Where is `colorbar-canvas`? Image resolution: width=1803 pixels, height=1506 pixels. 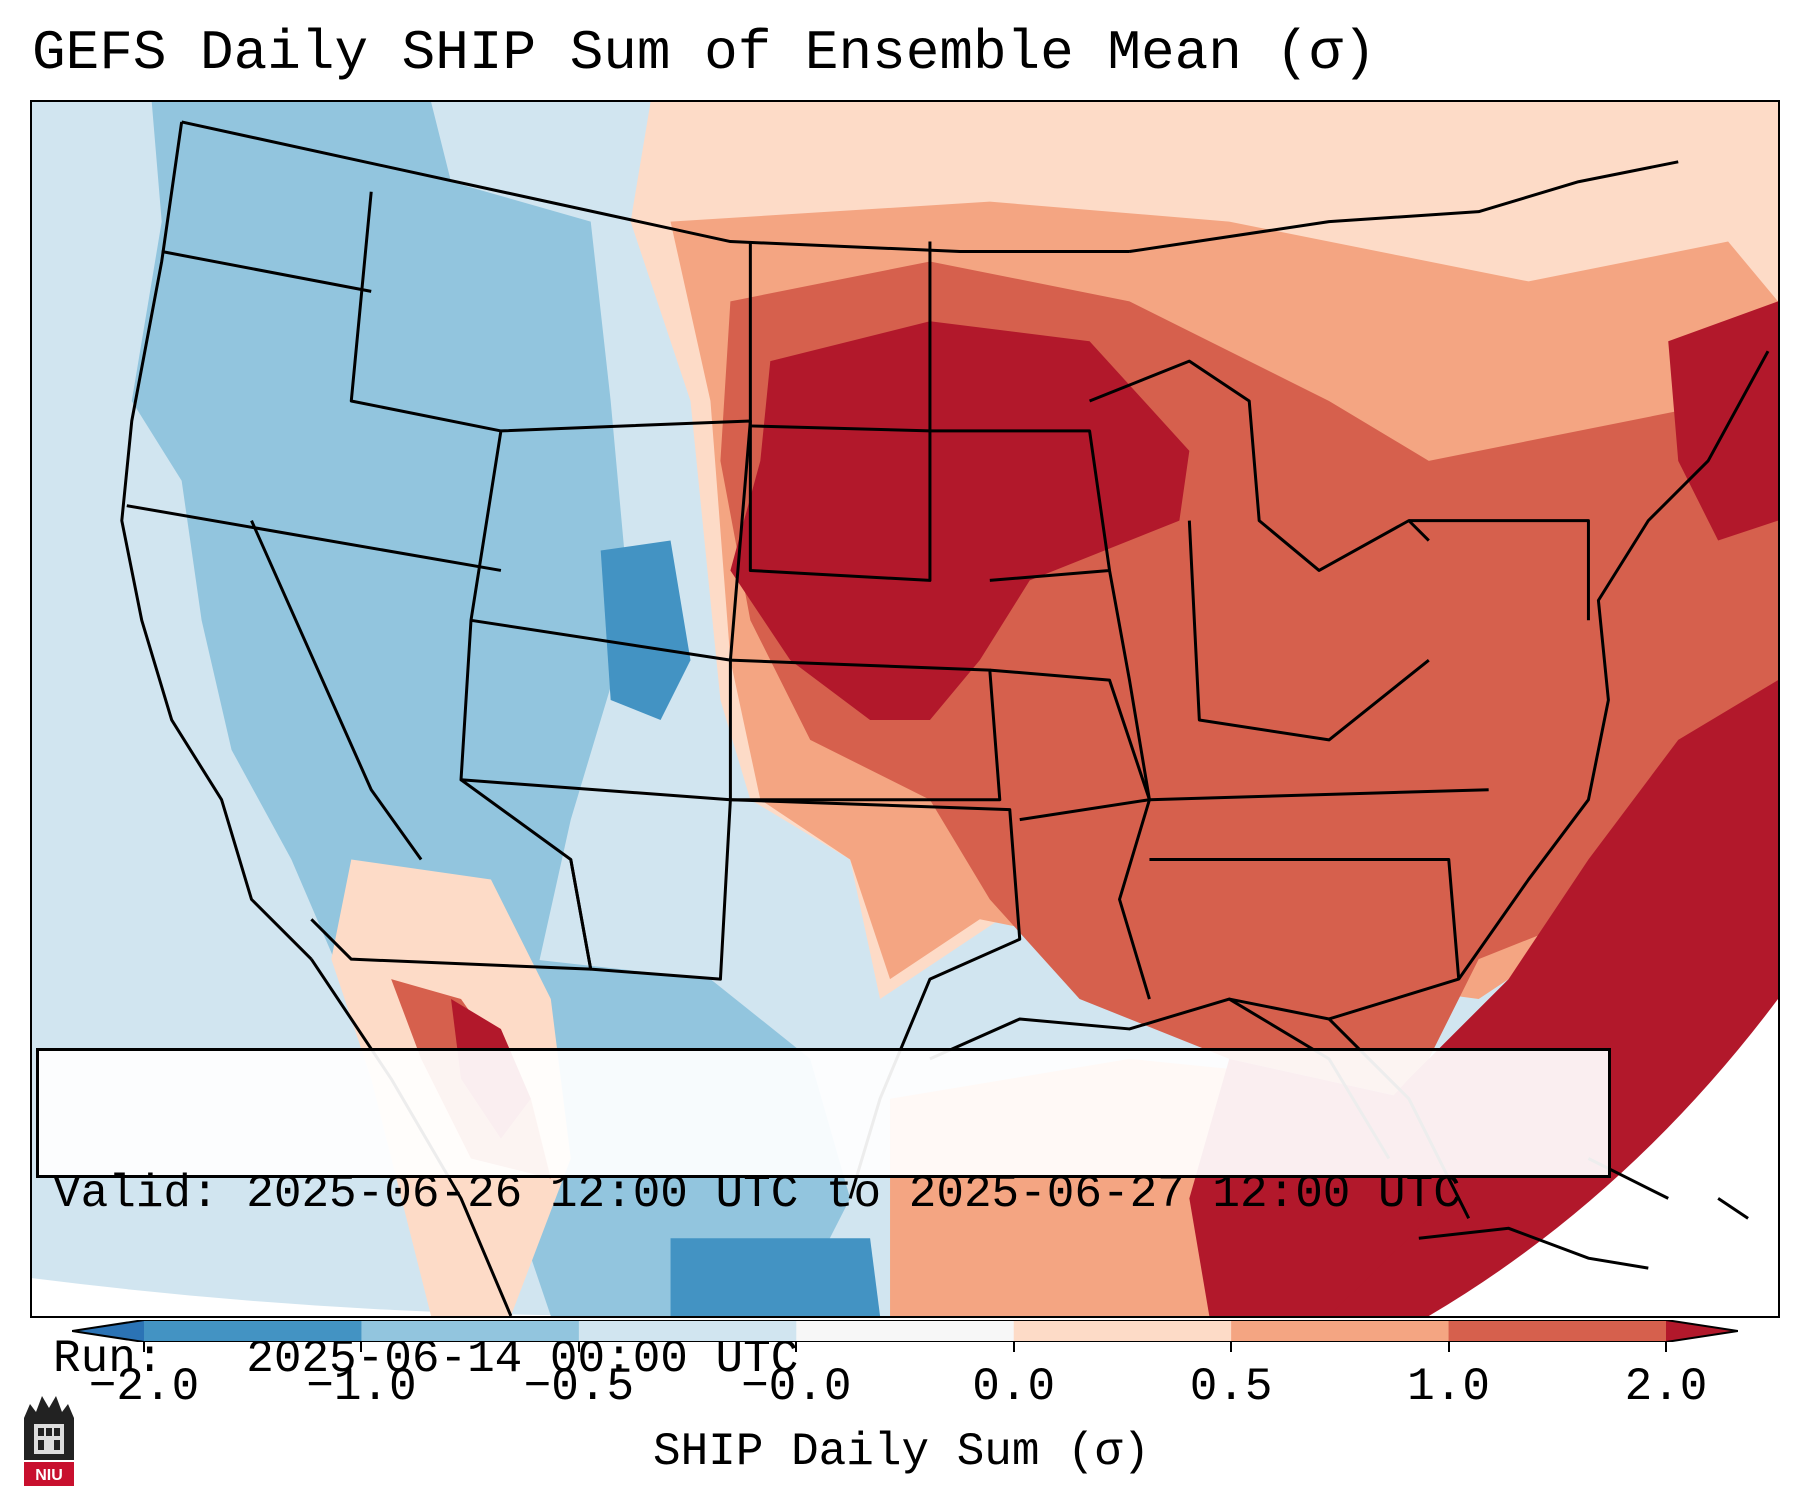
colorbar-canvas is located at coordinates (905, 1331).